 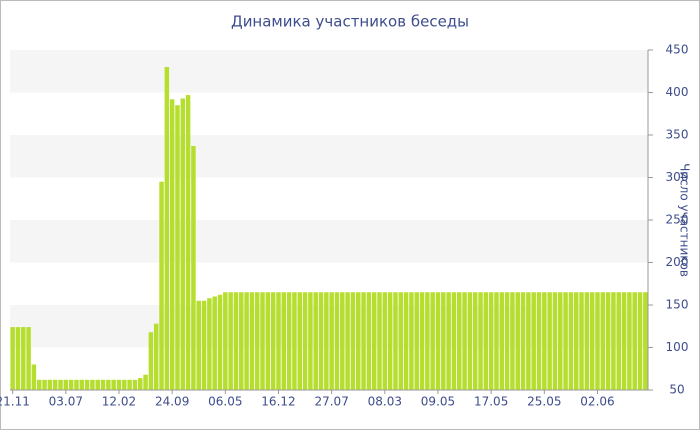 I want to click on y-tick-label: 450, so click(x=677, y=50).